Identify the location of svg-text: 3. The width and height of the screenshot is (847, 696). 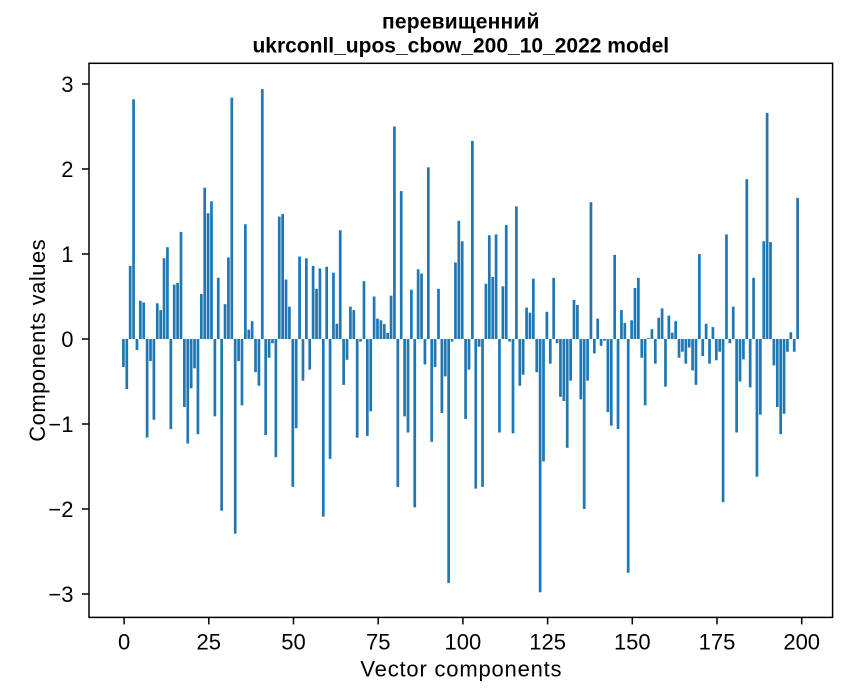
(67, 84).